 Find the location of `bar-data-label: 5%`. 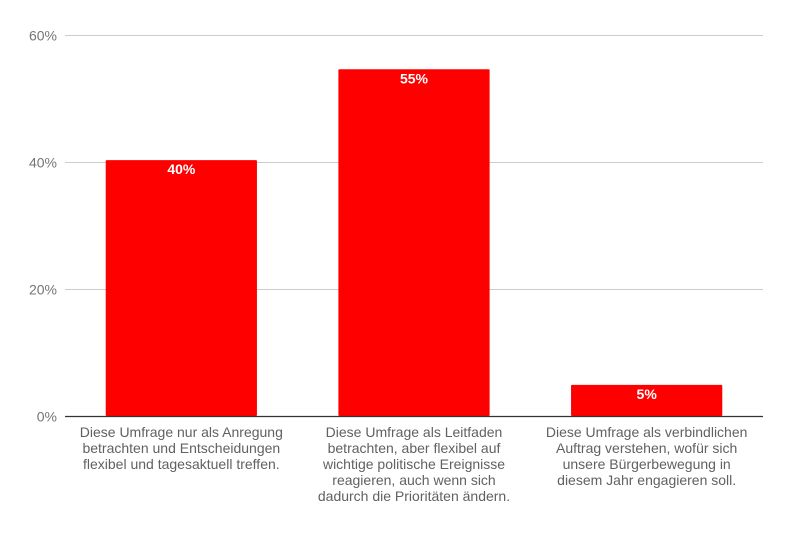

bar-data-label: 5% is located at coordinates (647, 394).